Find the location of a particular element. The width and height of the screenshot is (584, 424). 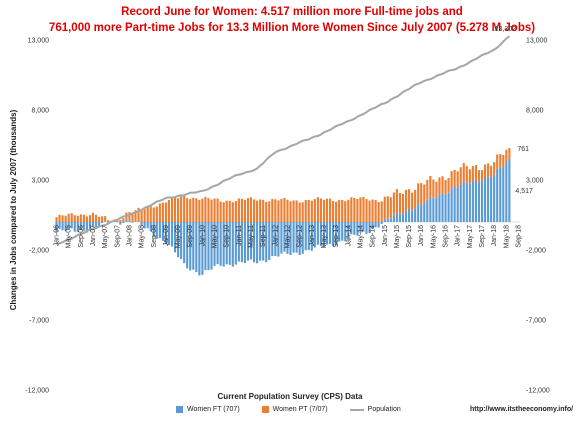

x-tick-label: May-16 is located at coordinates (433, 236).